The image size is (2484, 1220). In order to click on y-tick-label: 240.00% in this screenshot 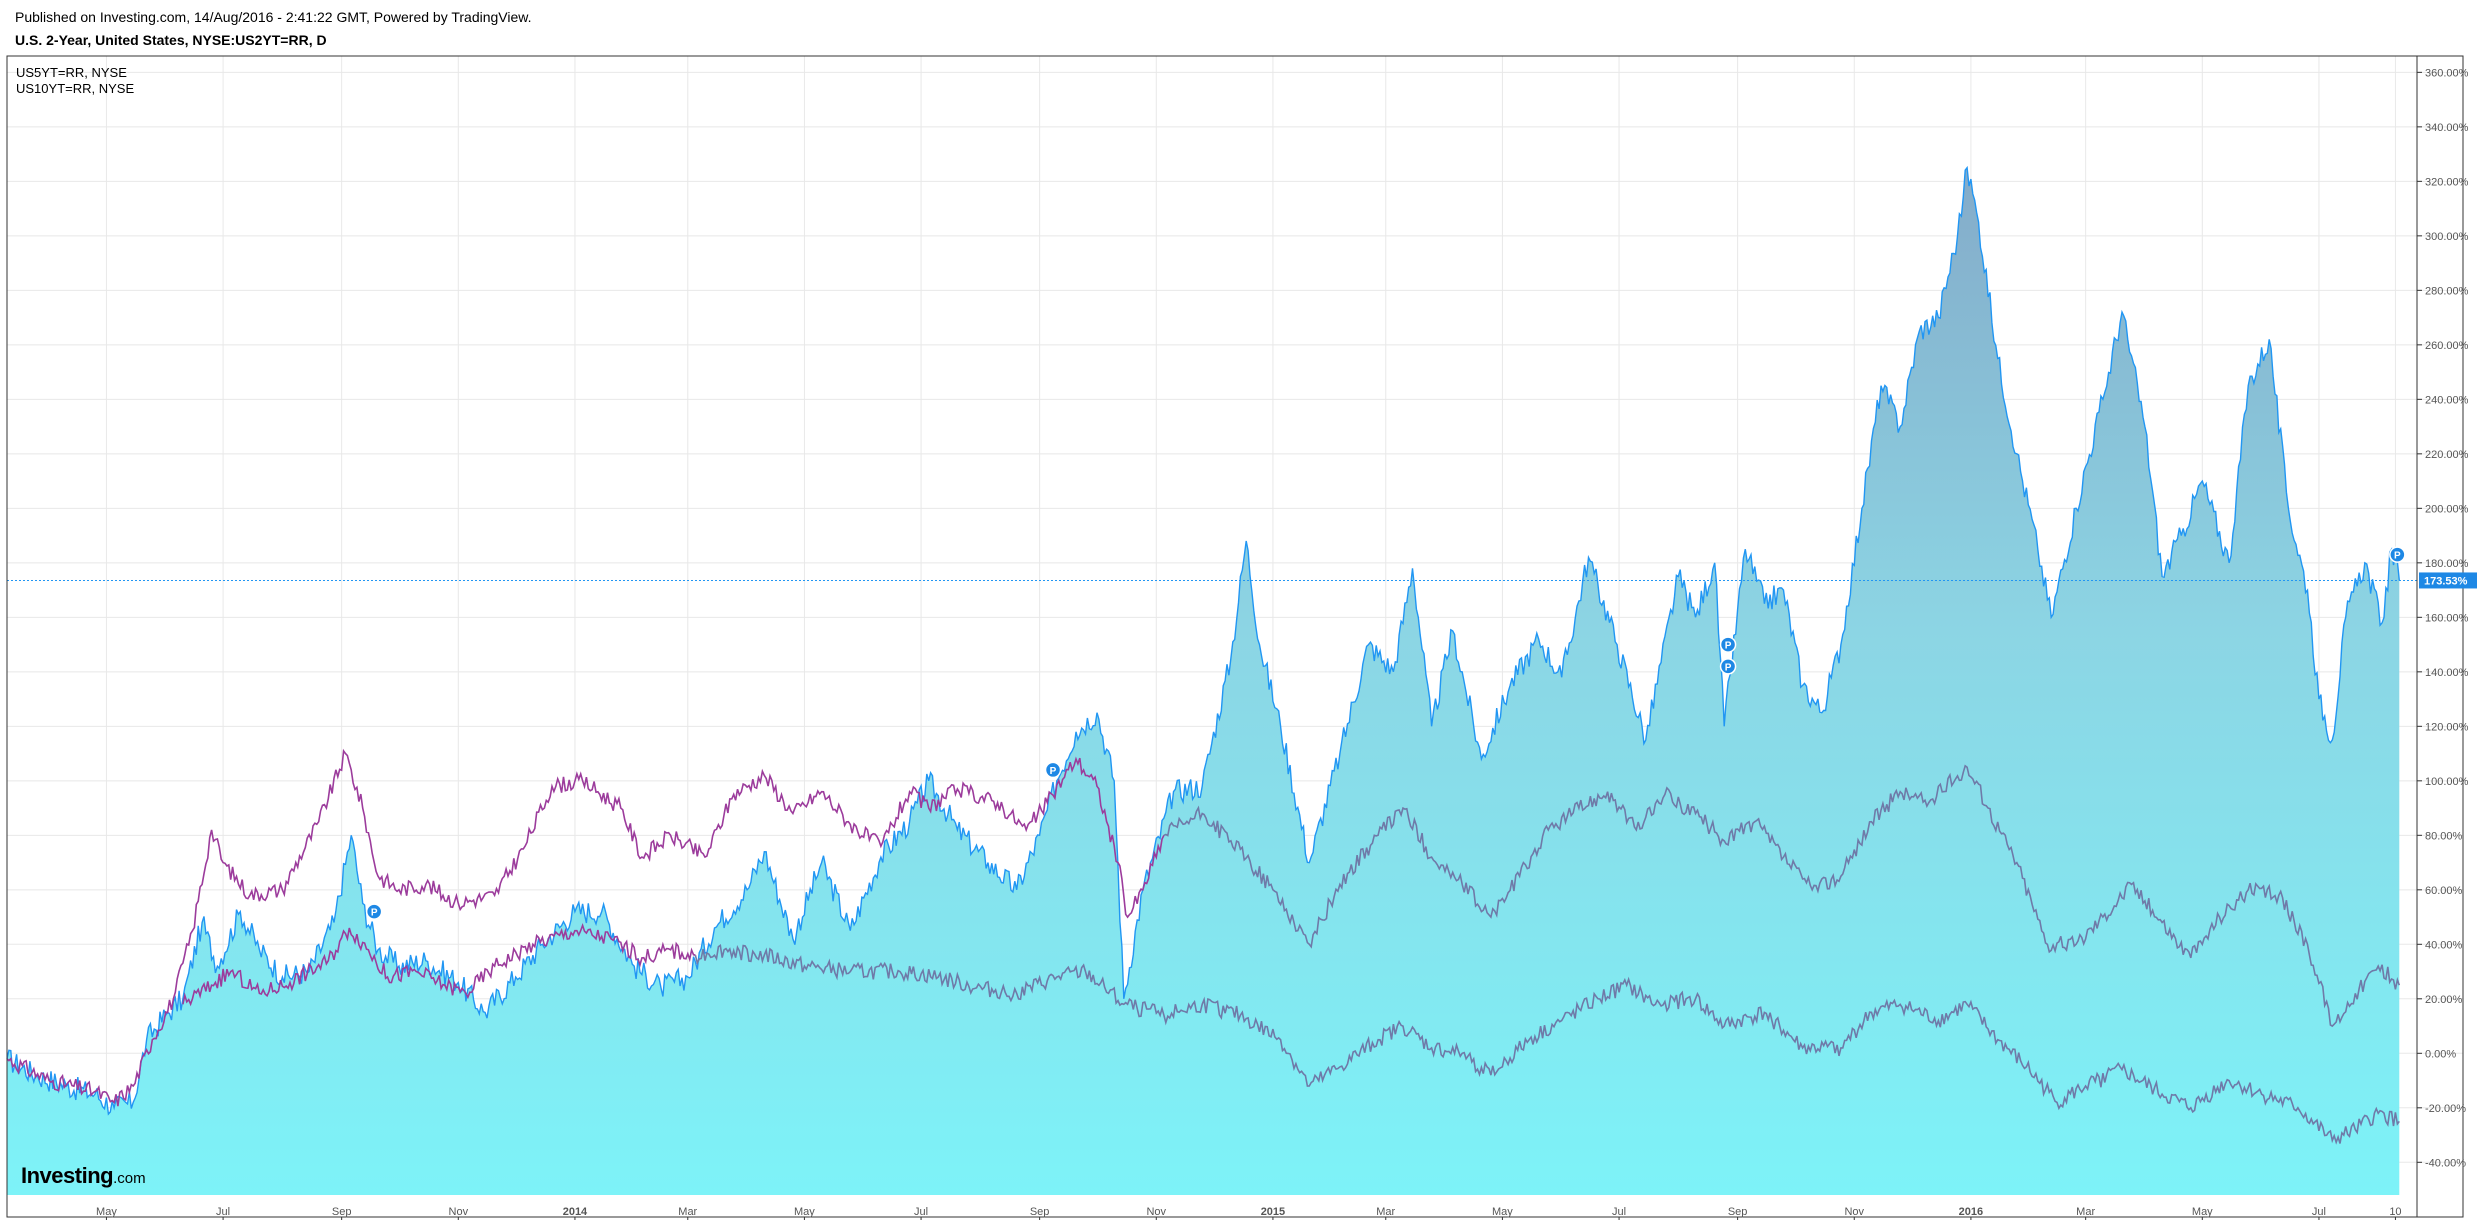, I will do `click(2447, 400)`.